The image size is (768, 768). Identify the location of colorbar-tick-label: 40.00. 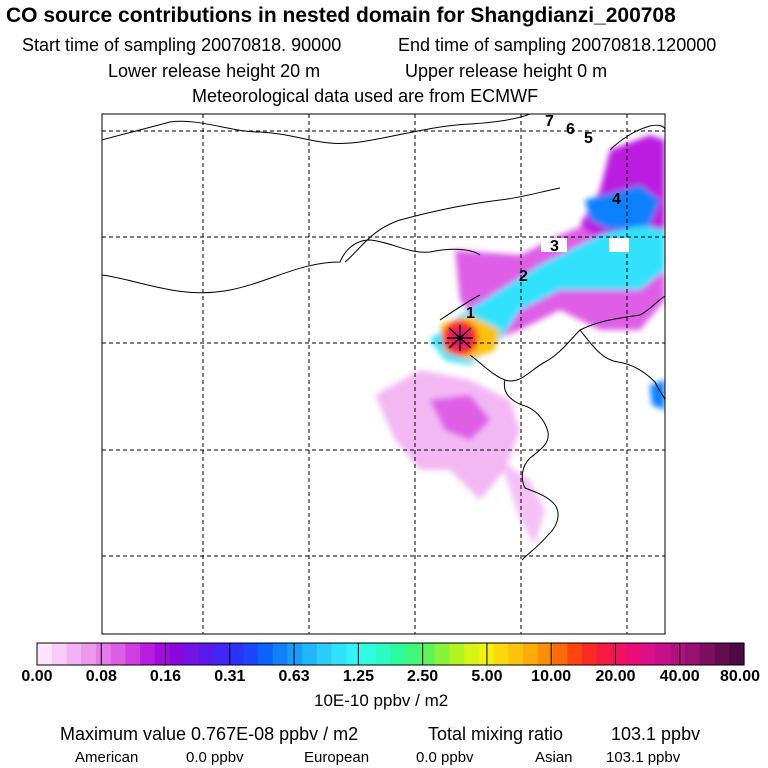
(679, 676).